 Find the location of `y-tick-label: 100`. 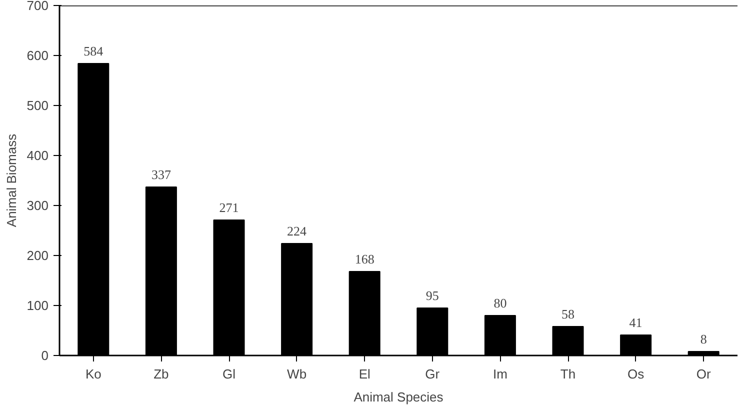

y-tick-label: 100 is located at coordinates (37, 305).